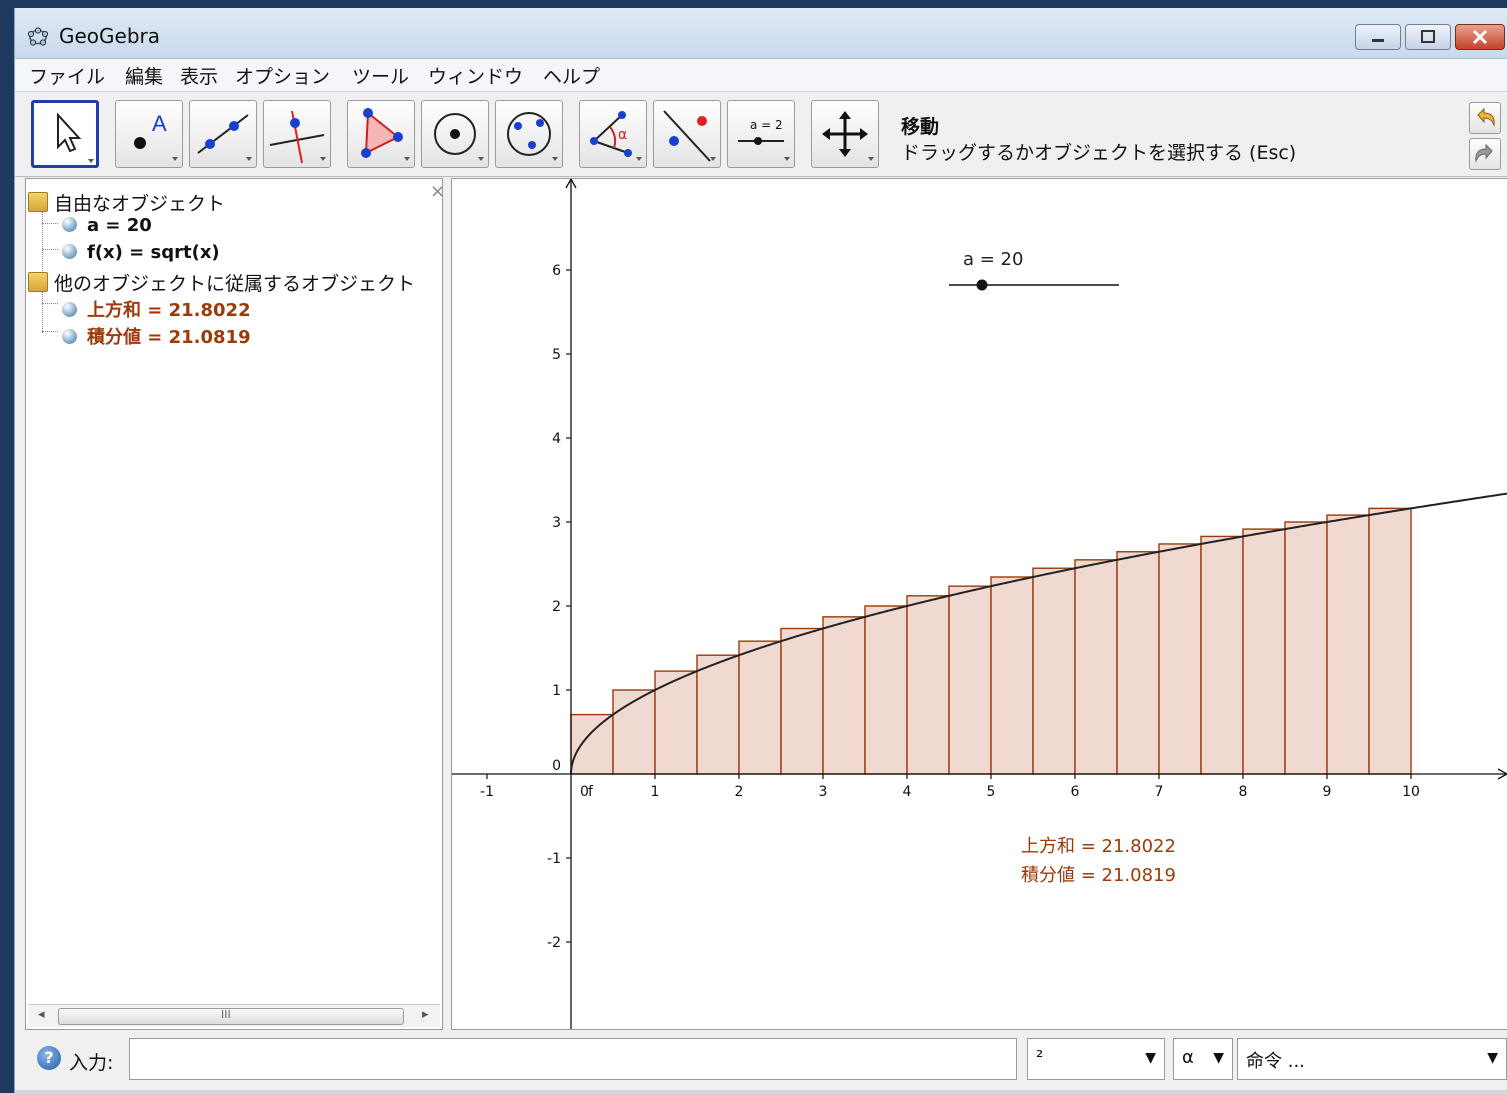 This screenshot has height=1093, width=1507. What do you see at coordinates (156, 336) in the screenshot?
I see `algebra-item-integral: 積分値 = 21.0819` at bounding box center [156, 336].